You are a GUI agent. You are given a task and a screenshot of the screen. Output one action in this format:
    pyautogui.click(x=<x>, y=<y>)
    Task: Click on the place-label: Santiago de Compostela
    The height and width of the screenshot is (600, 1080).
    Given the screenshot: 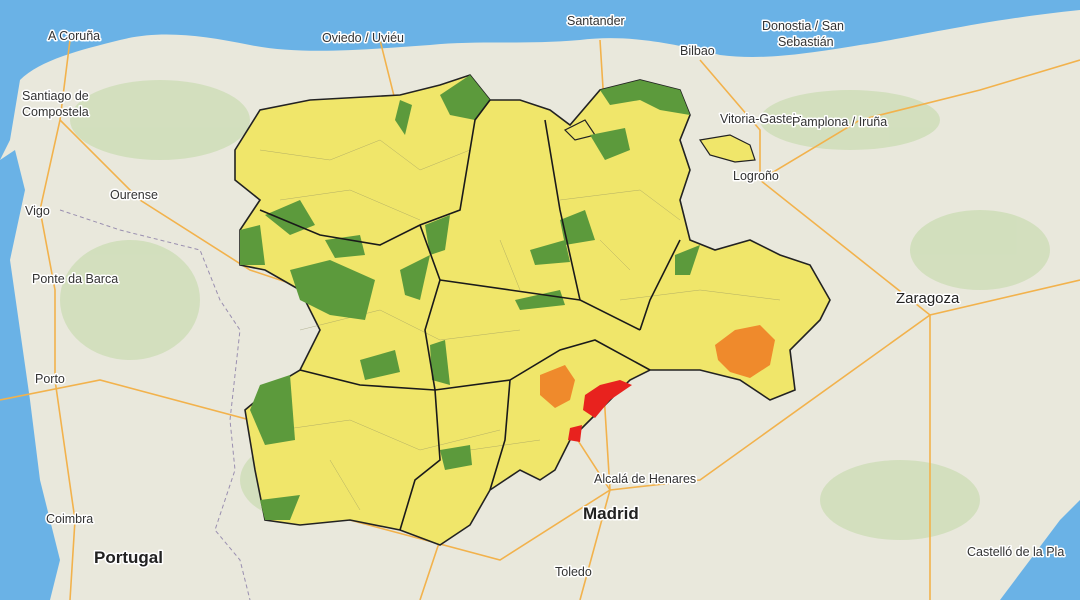 What is the action you would take?
    pyautogui.click(x=55, y=104)
    